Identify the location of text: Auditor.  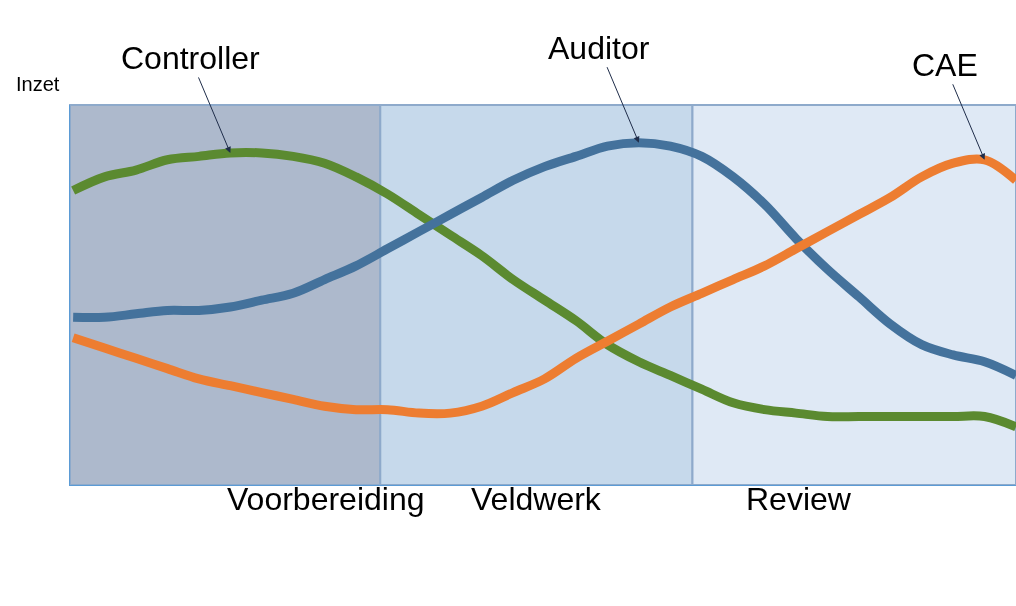
(599, 48).